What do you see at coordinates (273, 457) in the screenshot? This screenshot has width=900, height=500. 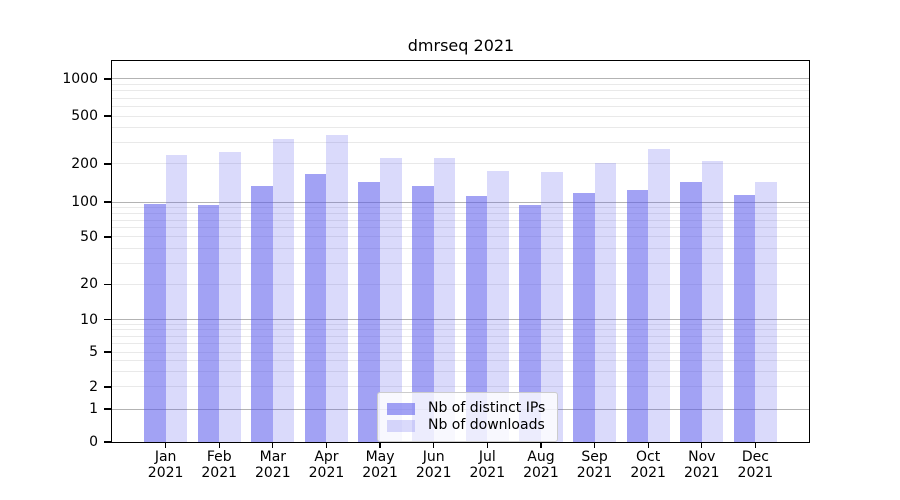 I see `x-tick-month: Mar` at bounding box center [273, 457].